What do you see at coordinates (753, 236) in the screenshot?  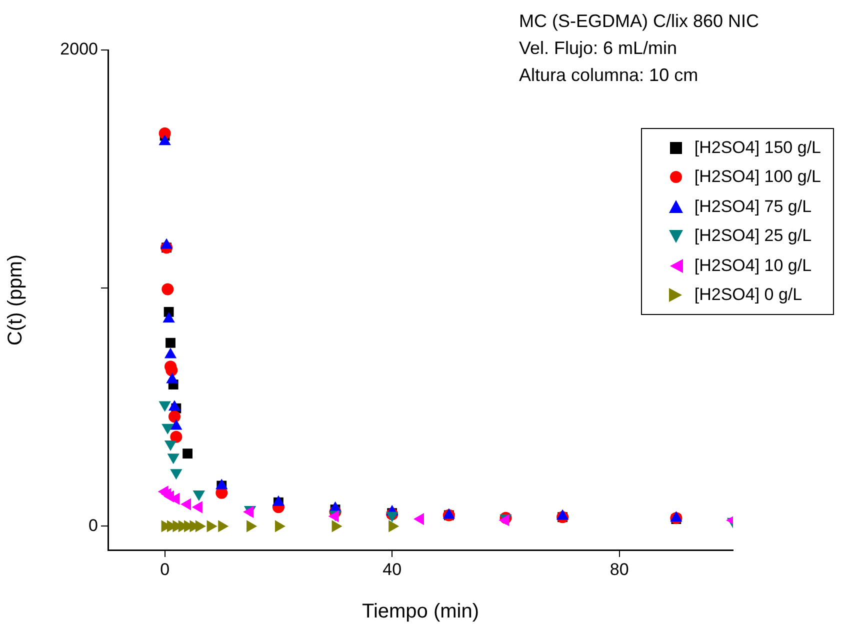 I see `legend-label: [H2SO4] 25 g/L` at bounding box center [753, 236].